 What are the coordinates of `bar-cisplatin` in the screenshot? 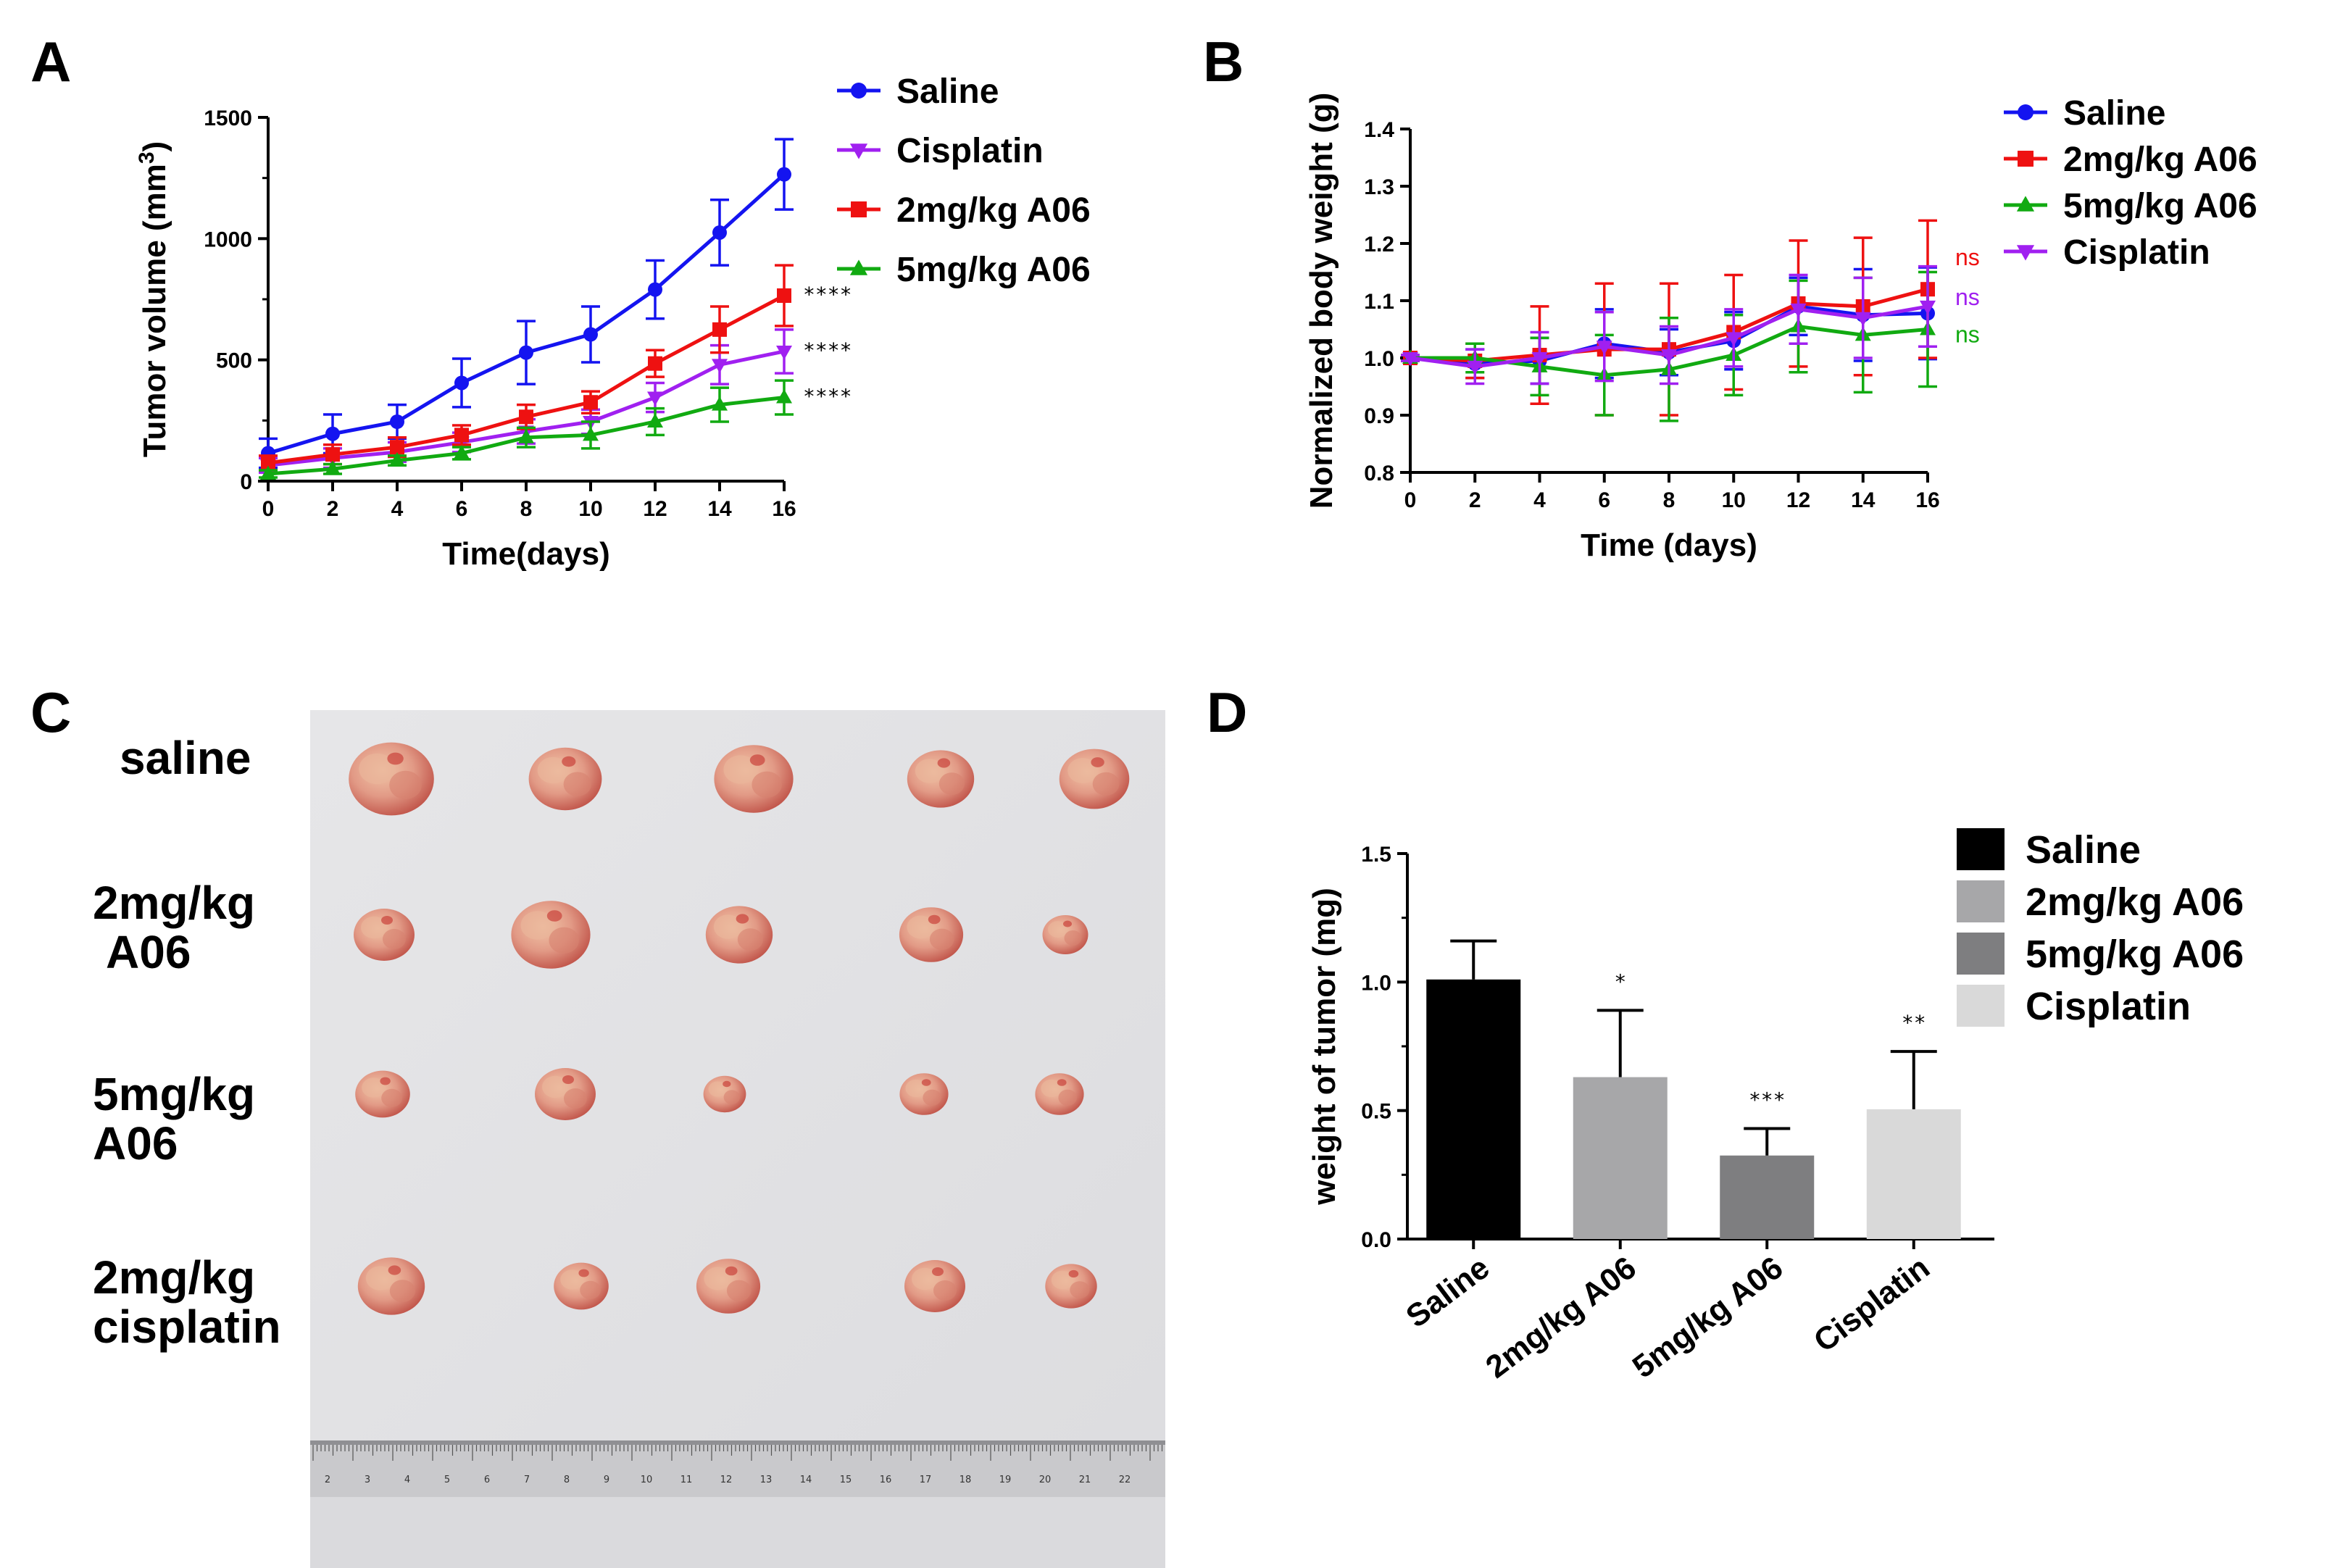 It's located at (1913, 1174).